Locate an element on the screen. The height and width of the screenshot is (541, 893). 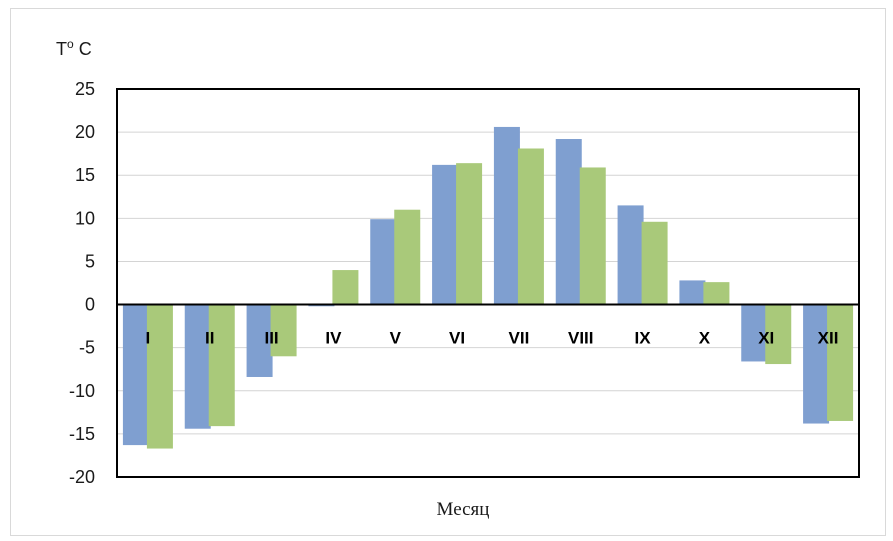
y-axis-unit-label: To C is located at coordinates (74, 48).